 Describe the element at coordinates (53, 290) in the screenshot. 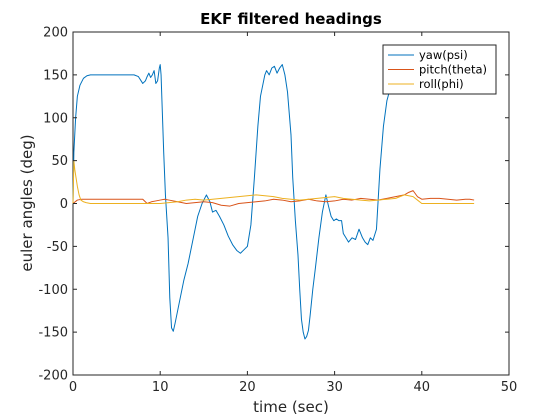

I see `y-tick-label: -100` at that location.